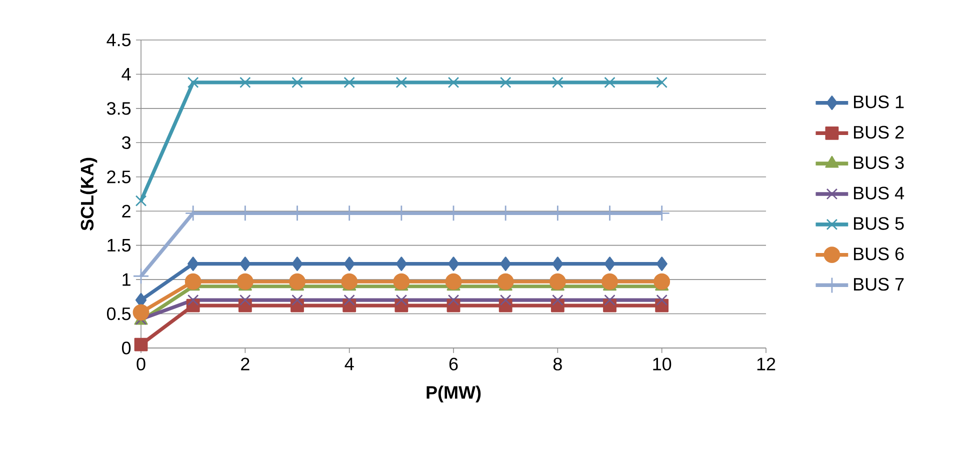 The image size is (959, 470). I want to click on y-tick-label: 0, so click(126, 348).